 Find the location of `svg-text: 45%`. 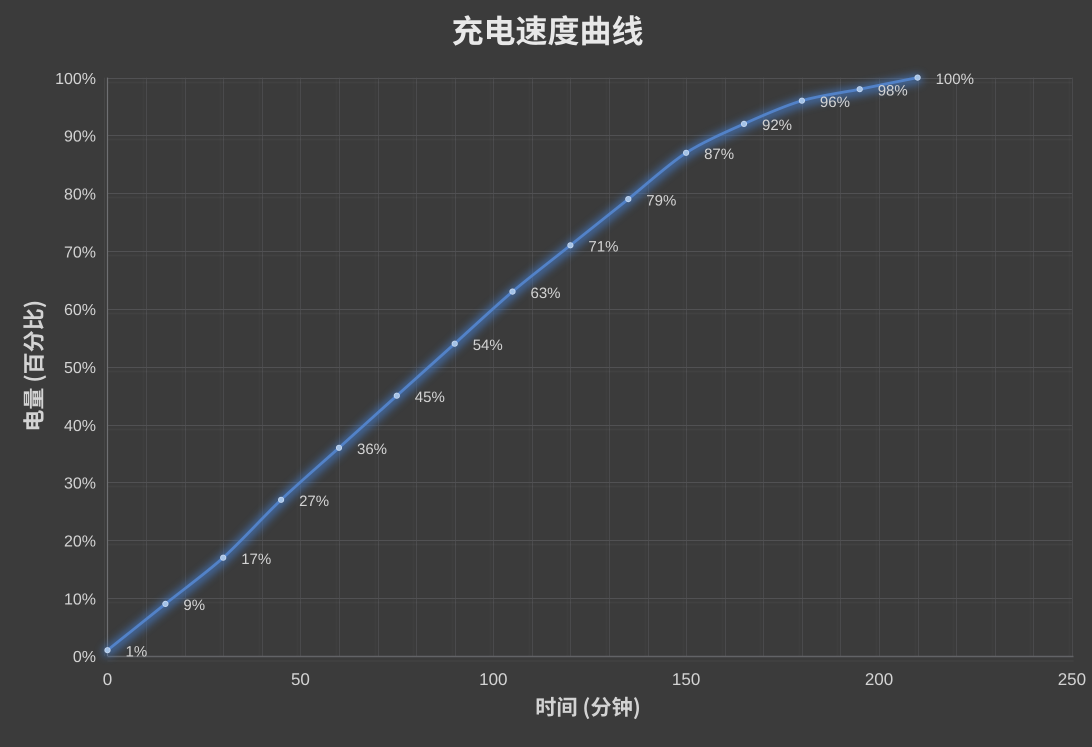

svg-text: 45% is located at coordinates (430, 397).